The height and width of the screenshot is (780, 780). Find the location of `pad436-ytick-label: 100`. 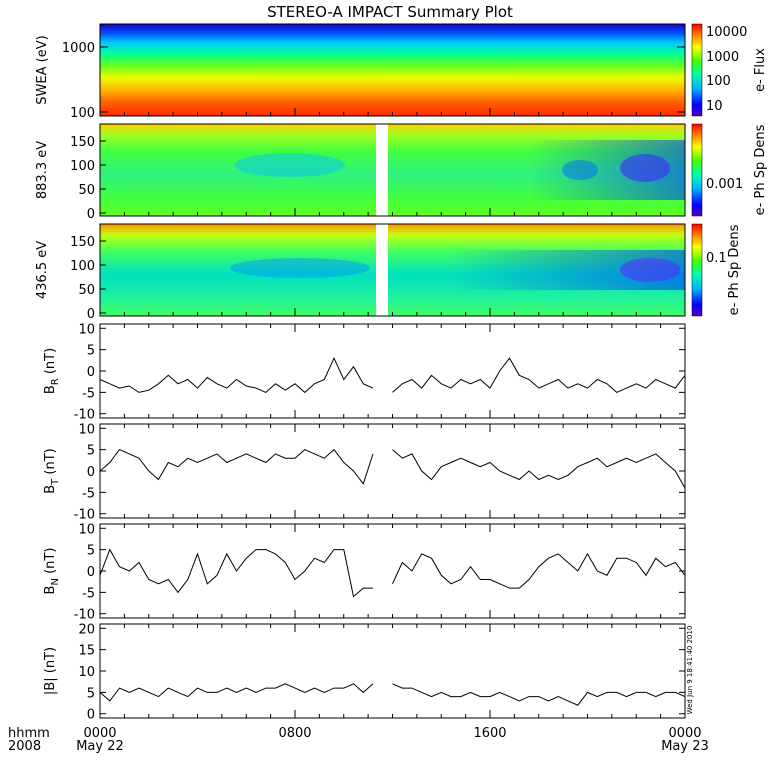

pad436-ytick-label: 100 is located at coordinates (82, 266).